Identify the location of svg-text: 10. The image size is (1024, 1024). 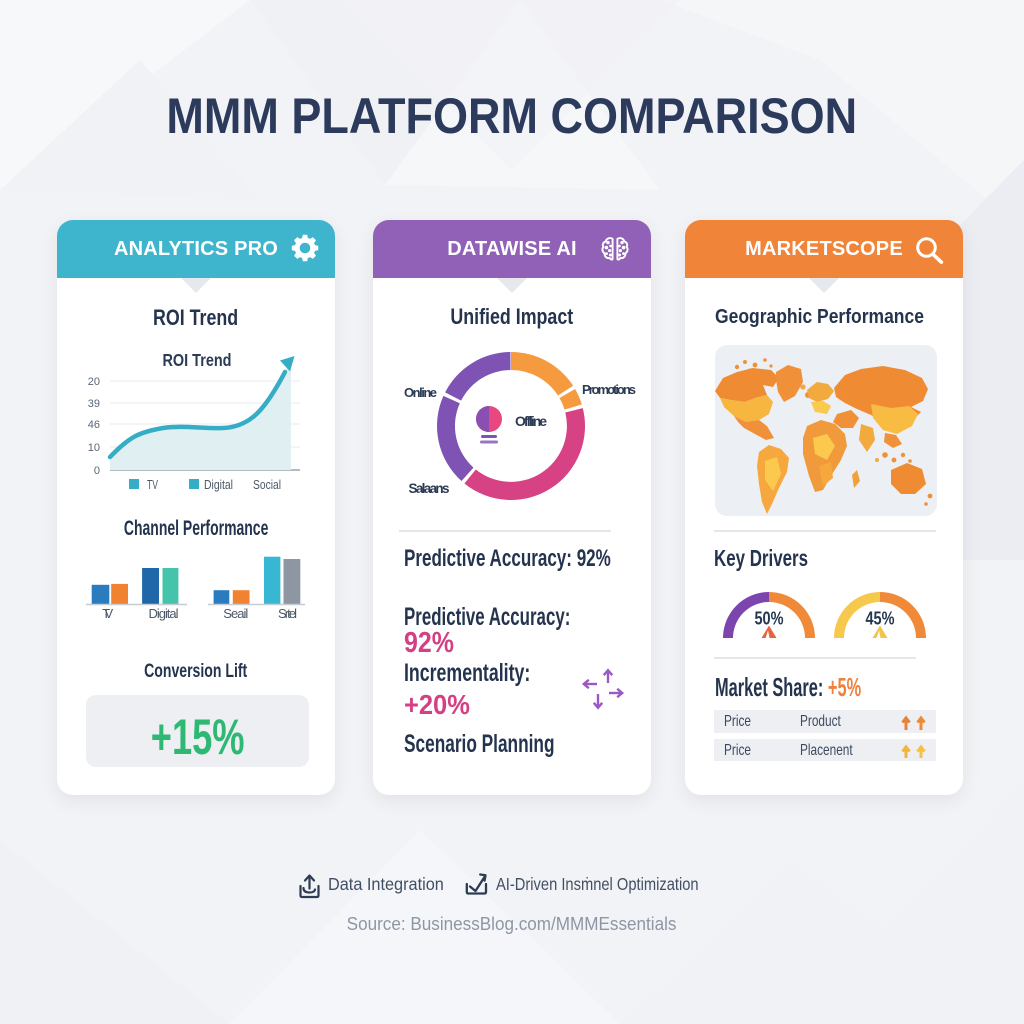
(94, 448).